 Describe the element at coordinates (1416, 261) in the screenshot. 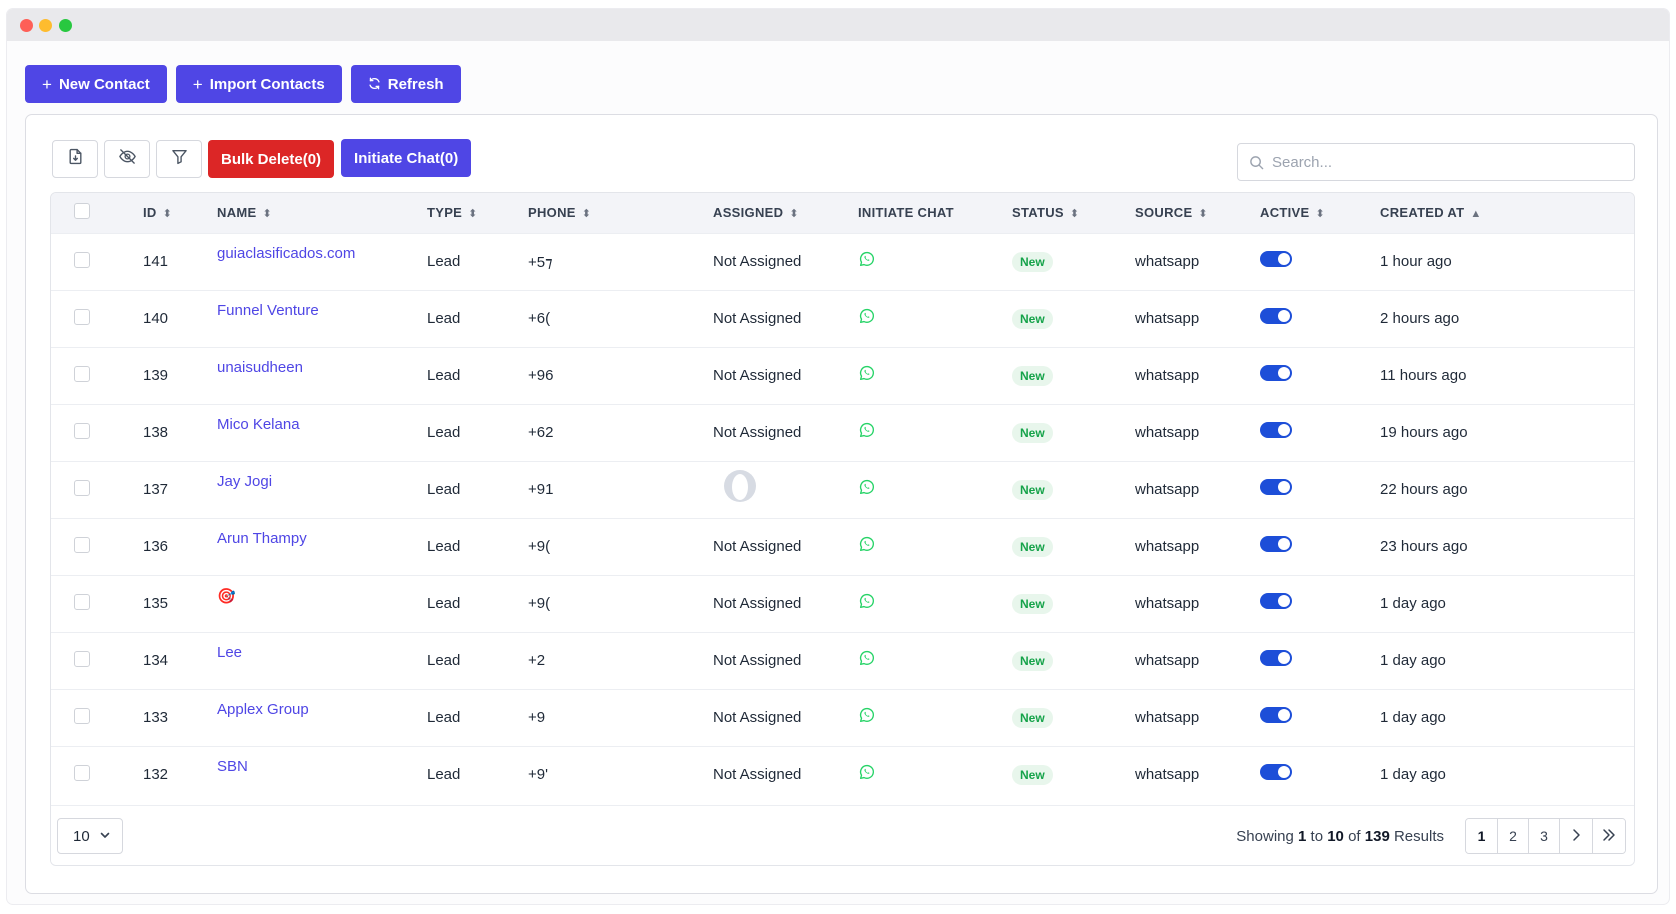

I see `created-at: 1 hour ago` at that location.